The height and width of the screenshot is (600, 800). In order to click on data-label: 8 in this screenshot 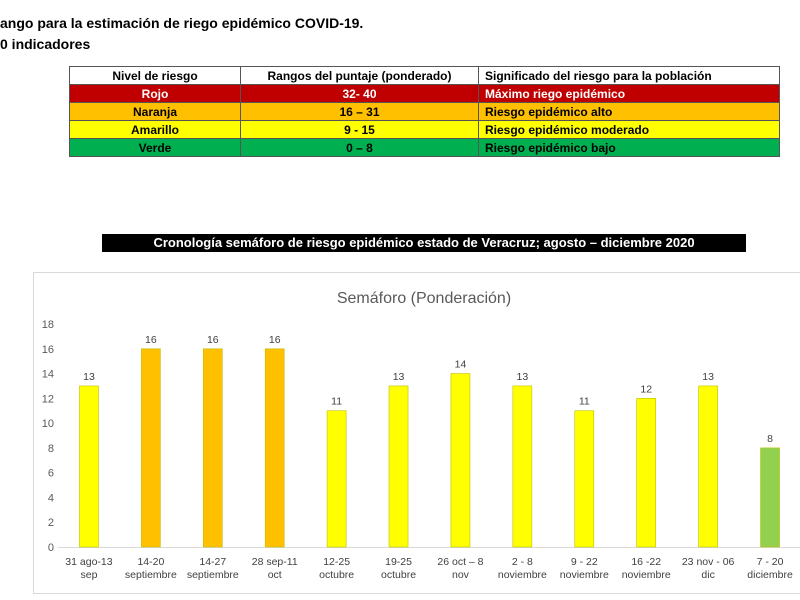, I will do `click(770, 439)`.